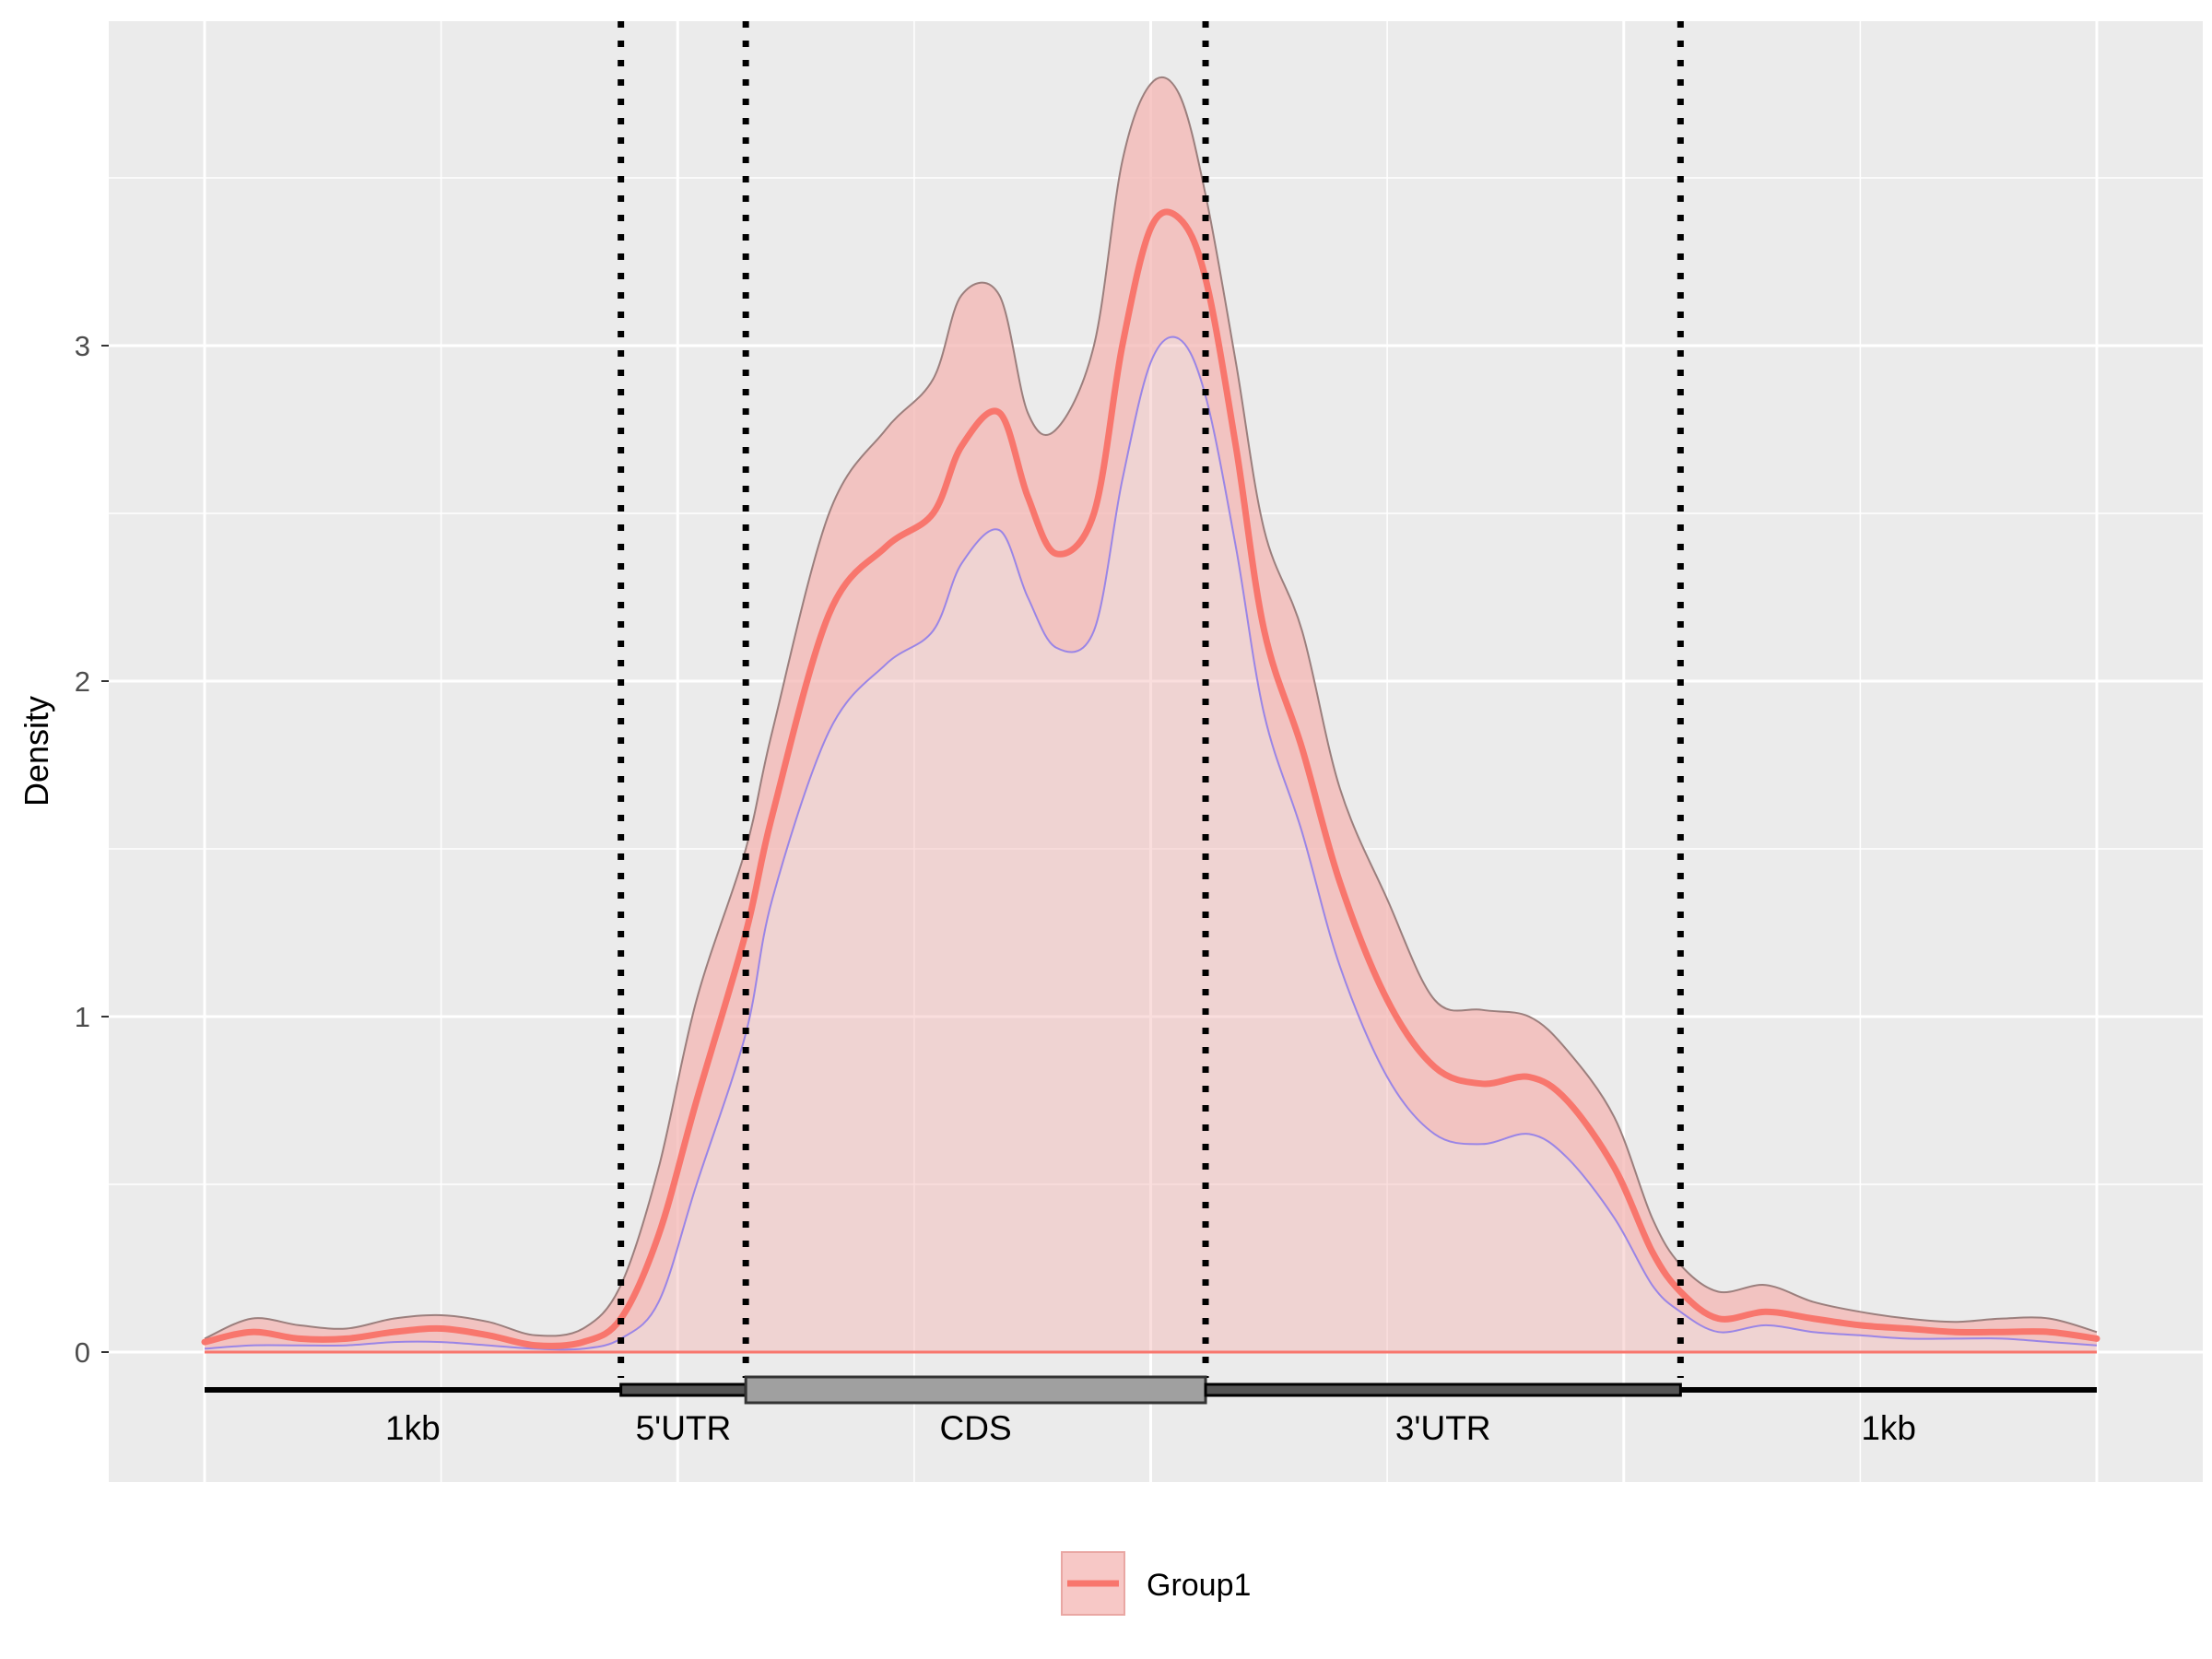  What do you see at coordinates (82, 346) in the screenshot?
I see `y-tick-label: 3` at bounding box center [82, 346].